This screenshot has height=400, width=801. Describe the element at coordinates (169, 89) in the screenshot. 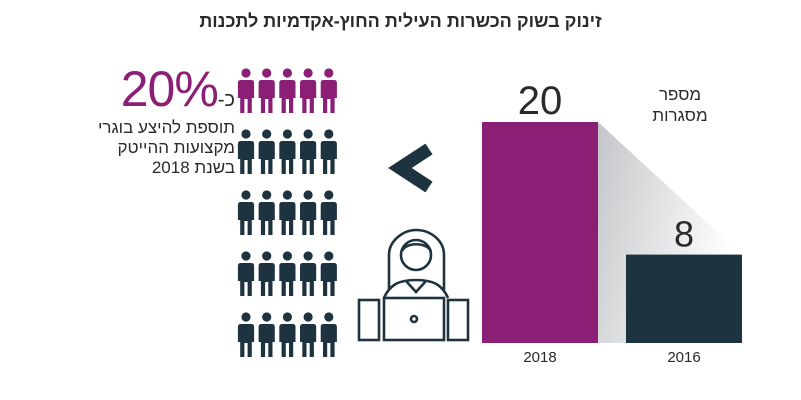

I see `stat-value: 20%` at that location.